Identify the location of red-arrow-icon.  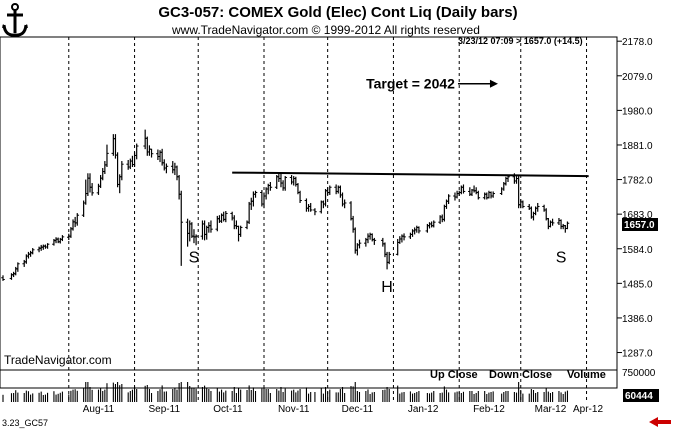
(660, 422).